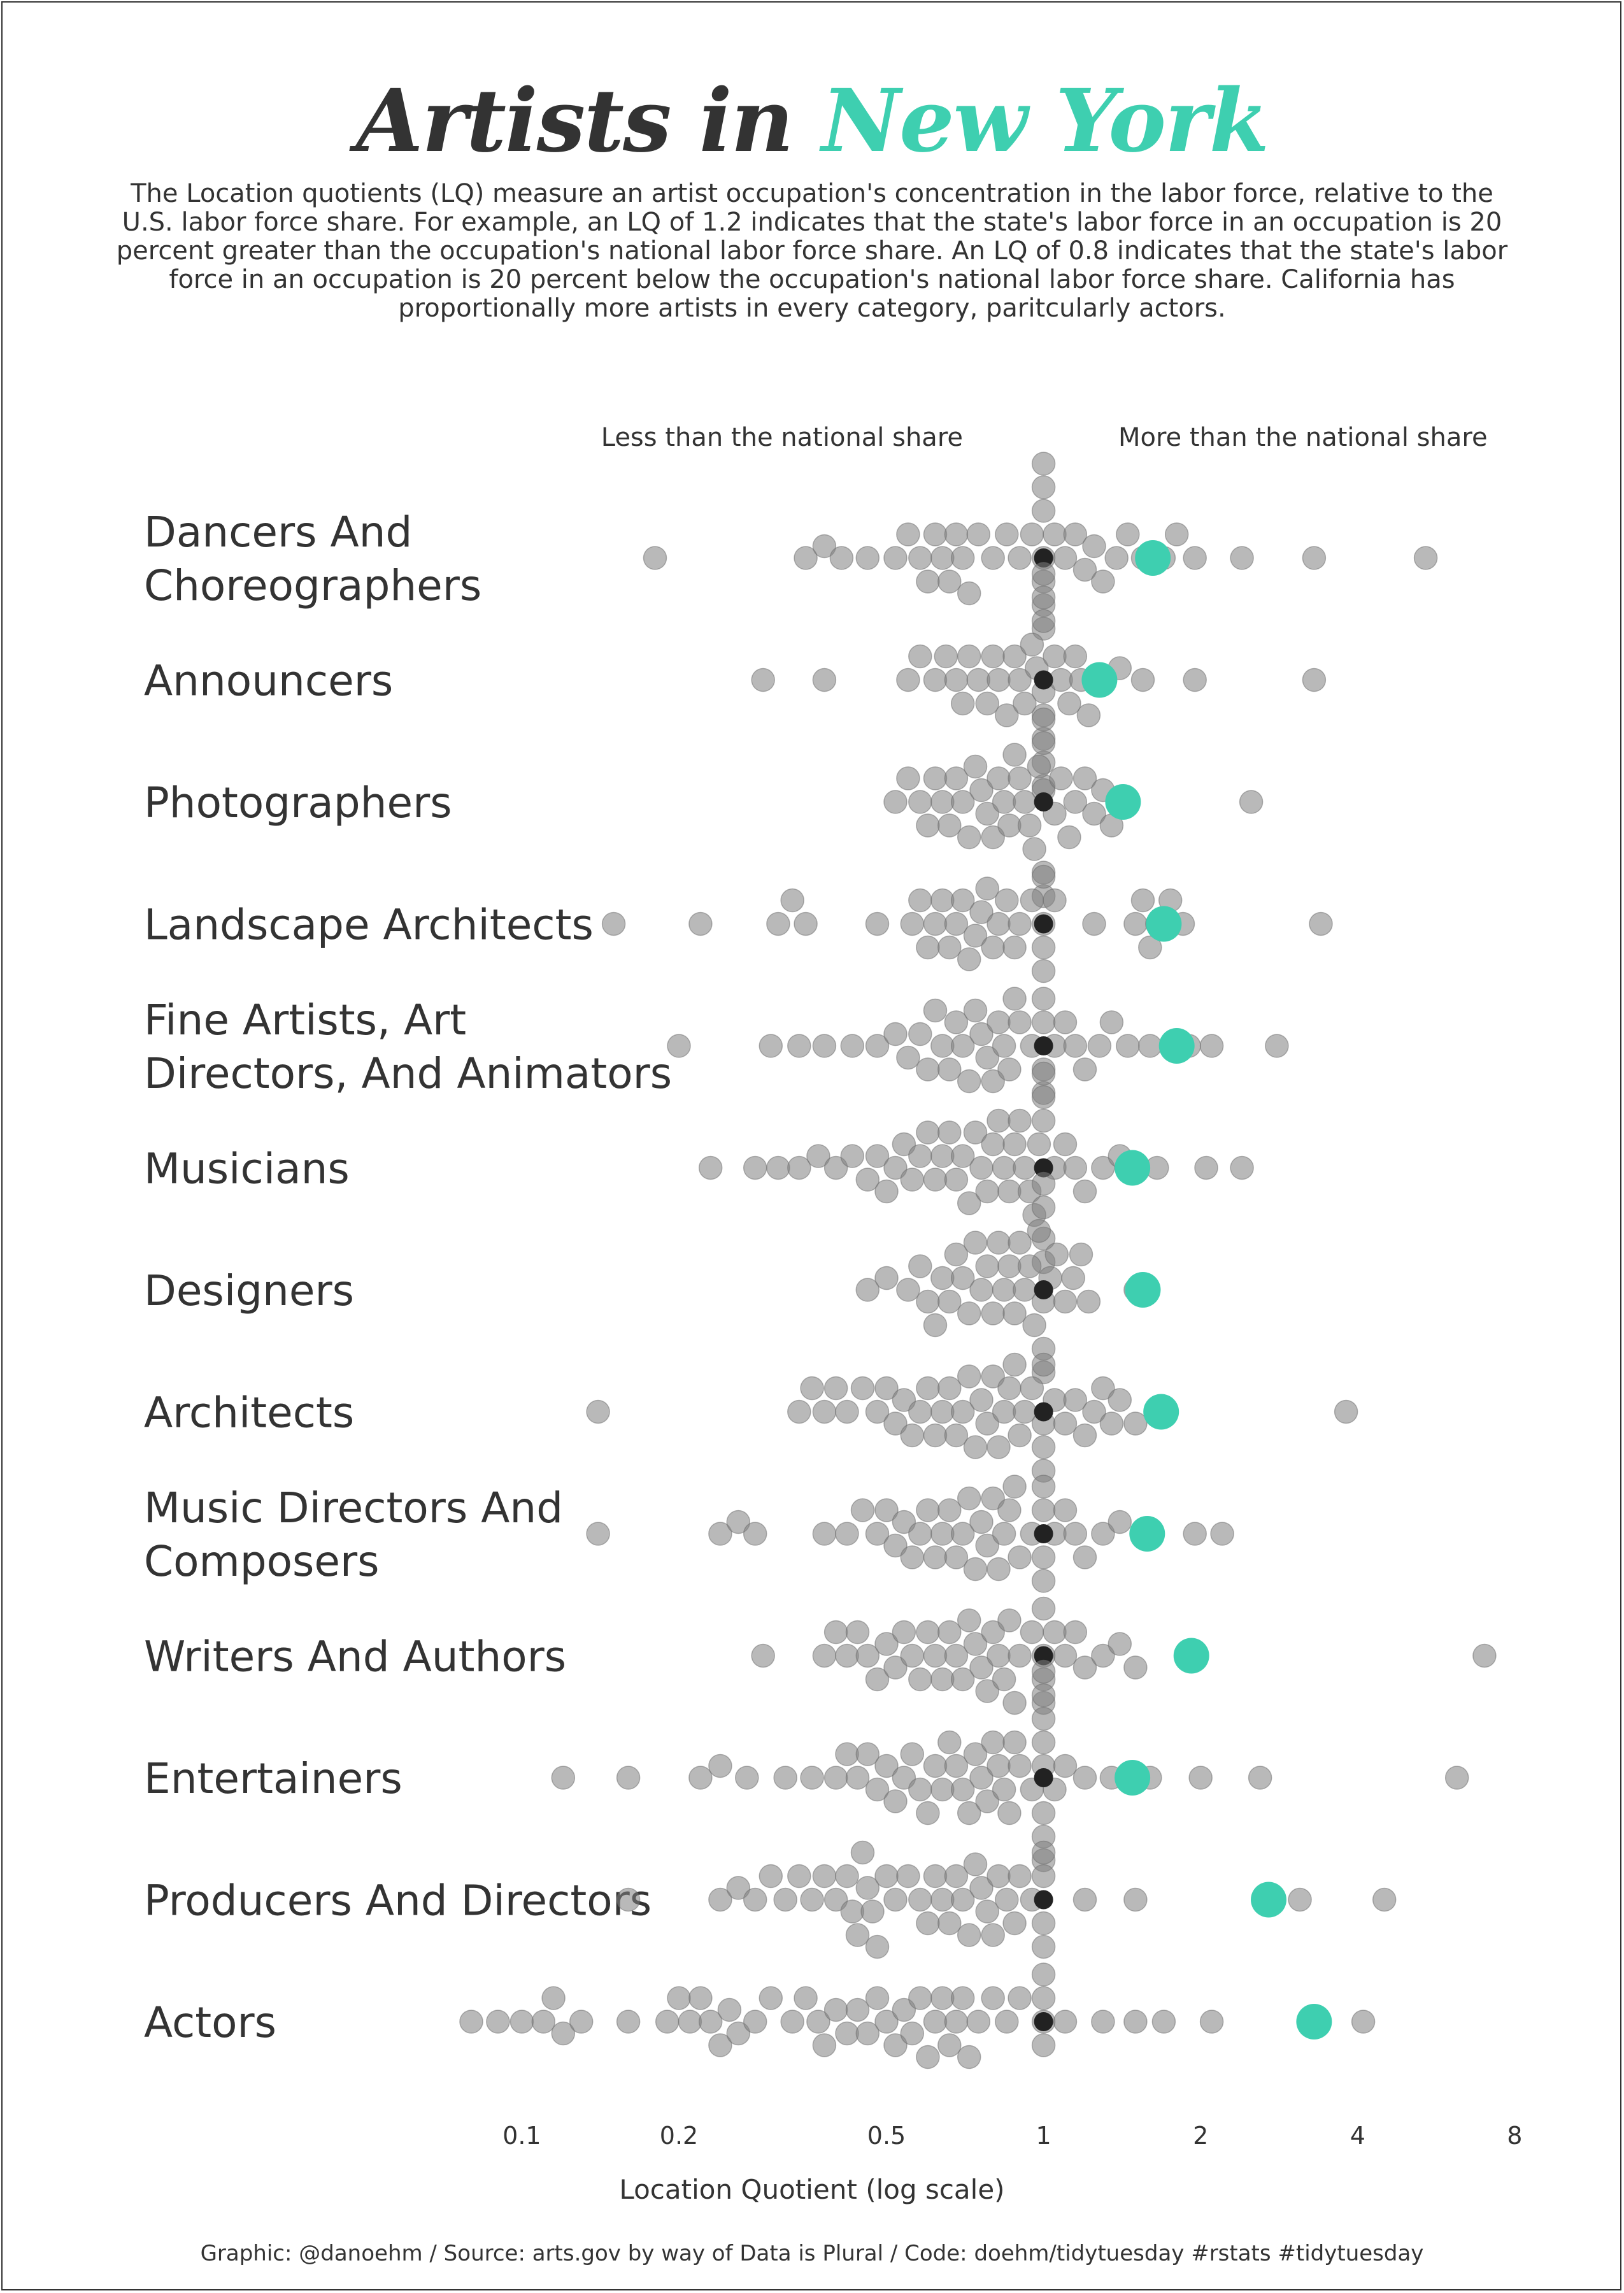 The width and height of the screenshot is (1624, 2293). I want to click on category-label-line: Musicians, so click(247, 1169).